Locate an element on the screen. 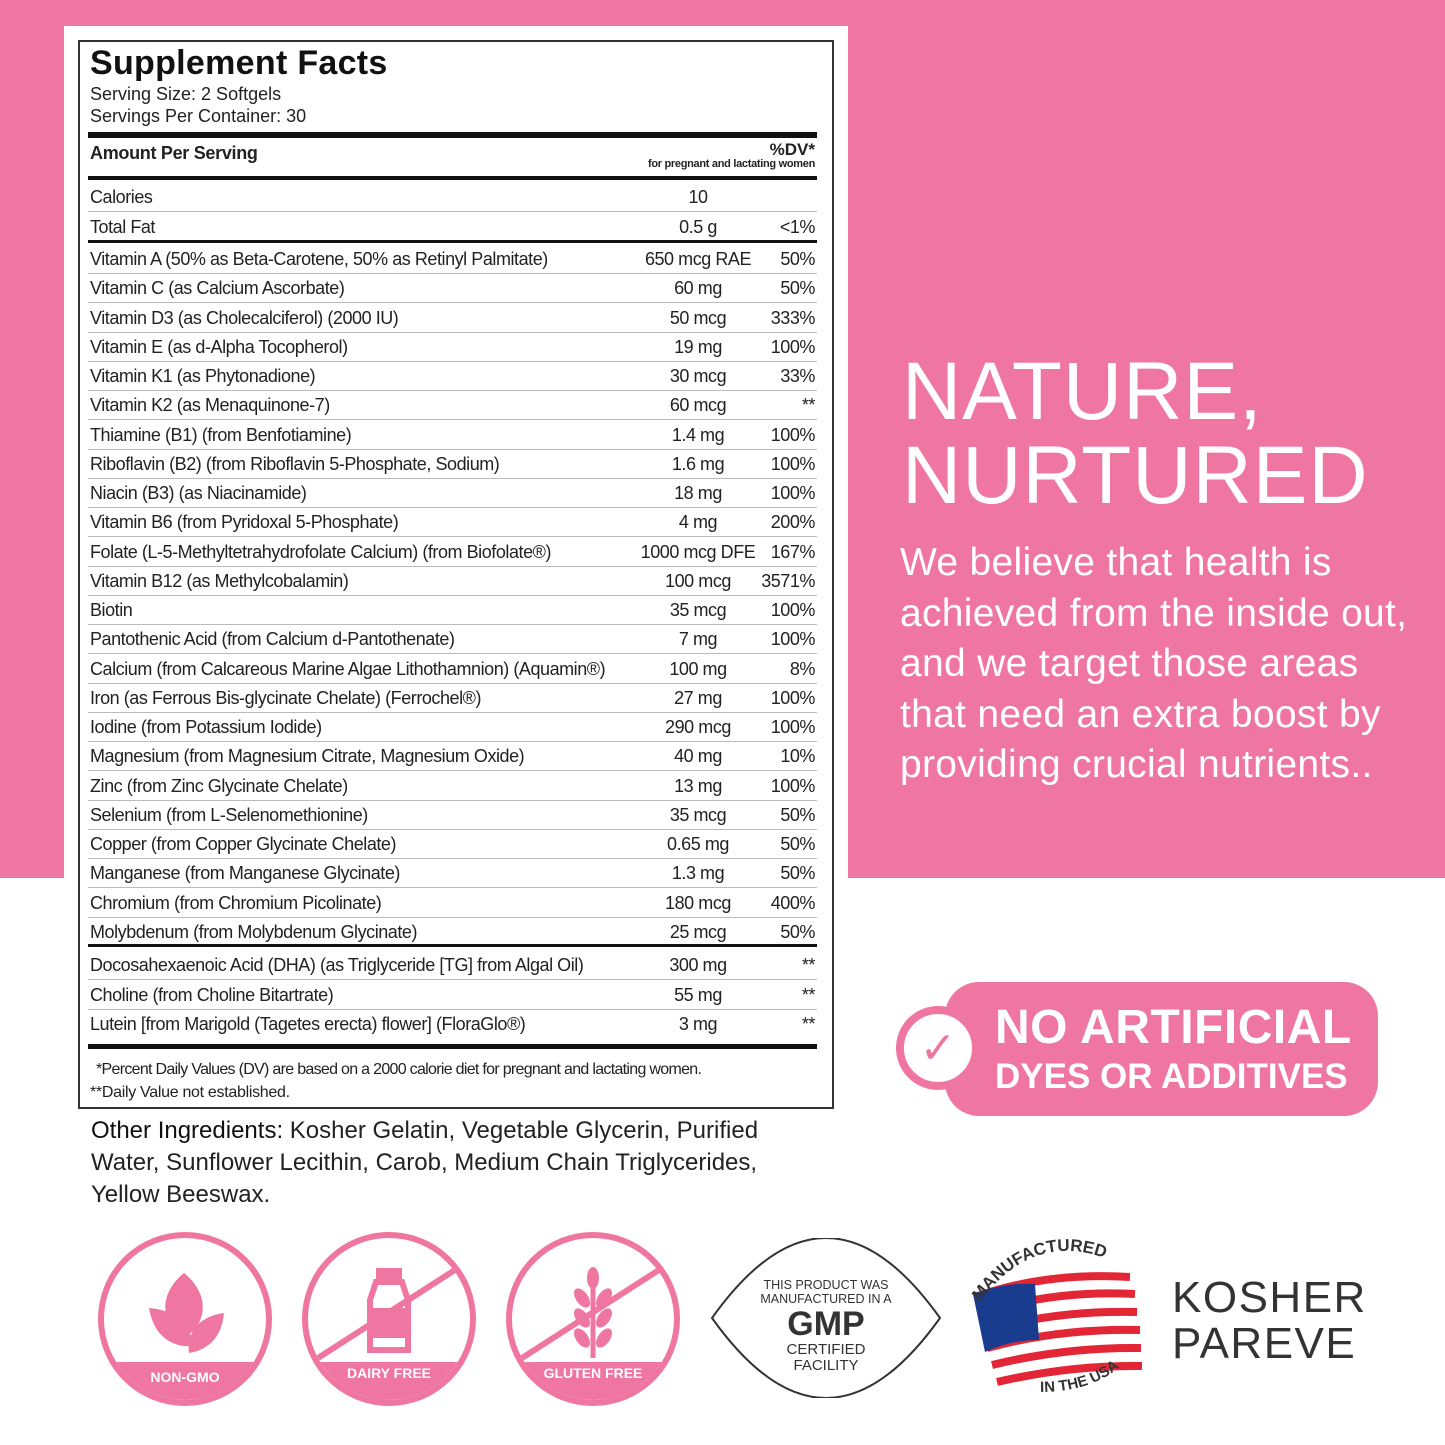 Image resolution: width=1445 pixels, height=1445 pixels. nutrient-dv: 33% is located at coordinates (797, 376).